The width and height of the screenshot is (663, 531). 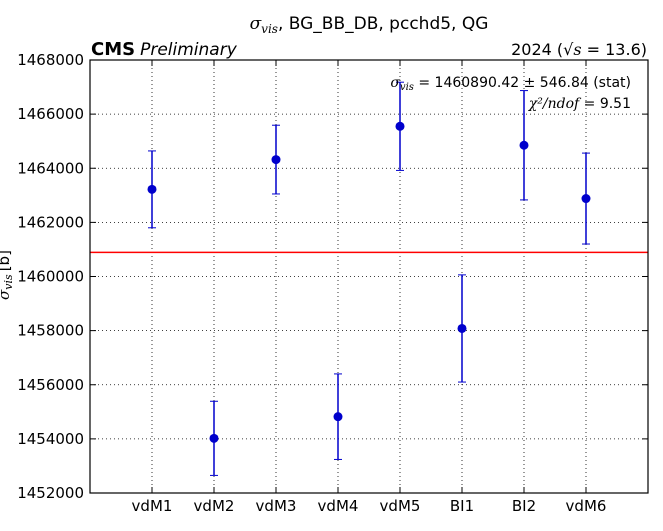 What do you see at coordinates (400, 506) in the screenshot?
I see `x-tick-label: vdM5` at bounding box center [400, 506].